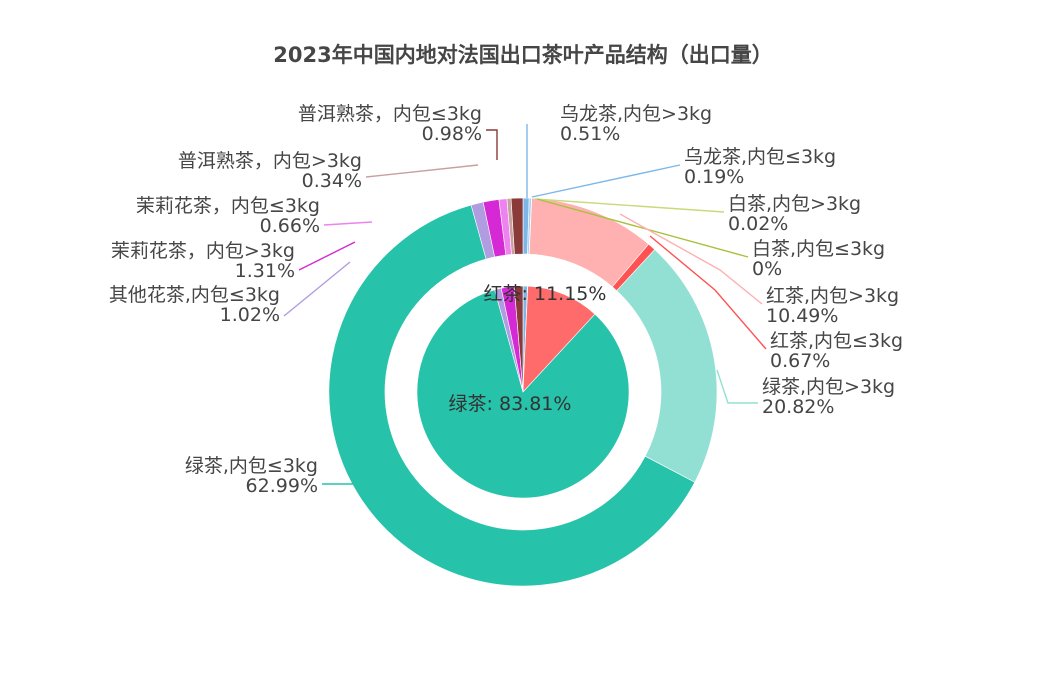 The width and height of the screenshot is (1047, 698). I want to click on outer-label-4-name: 红茶,内包>3kg, so click(832, 296).